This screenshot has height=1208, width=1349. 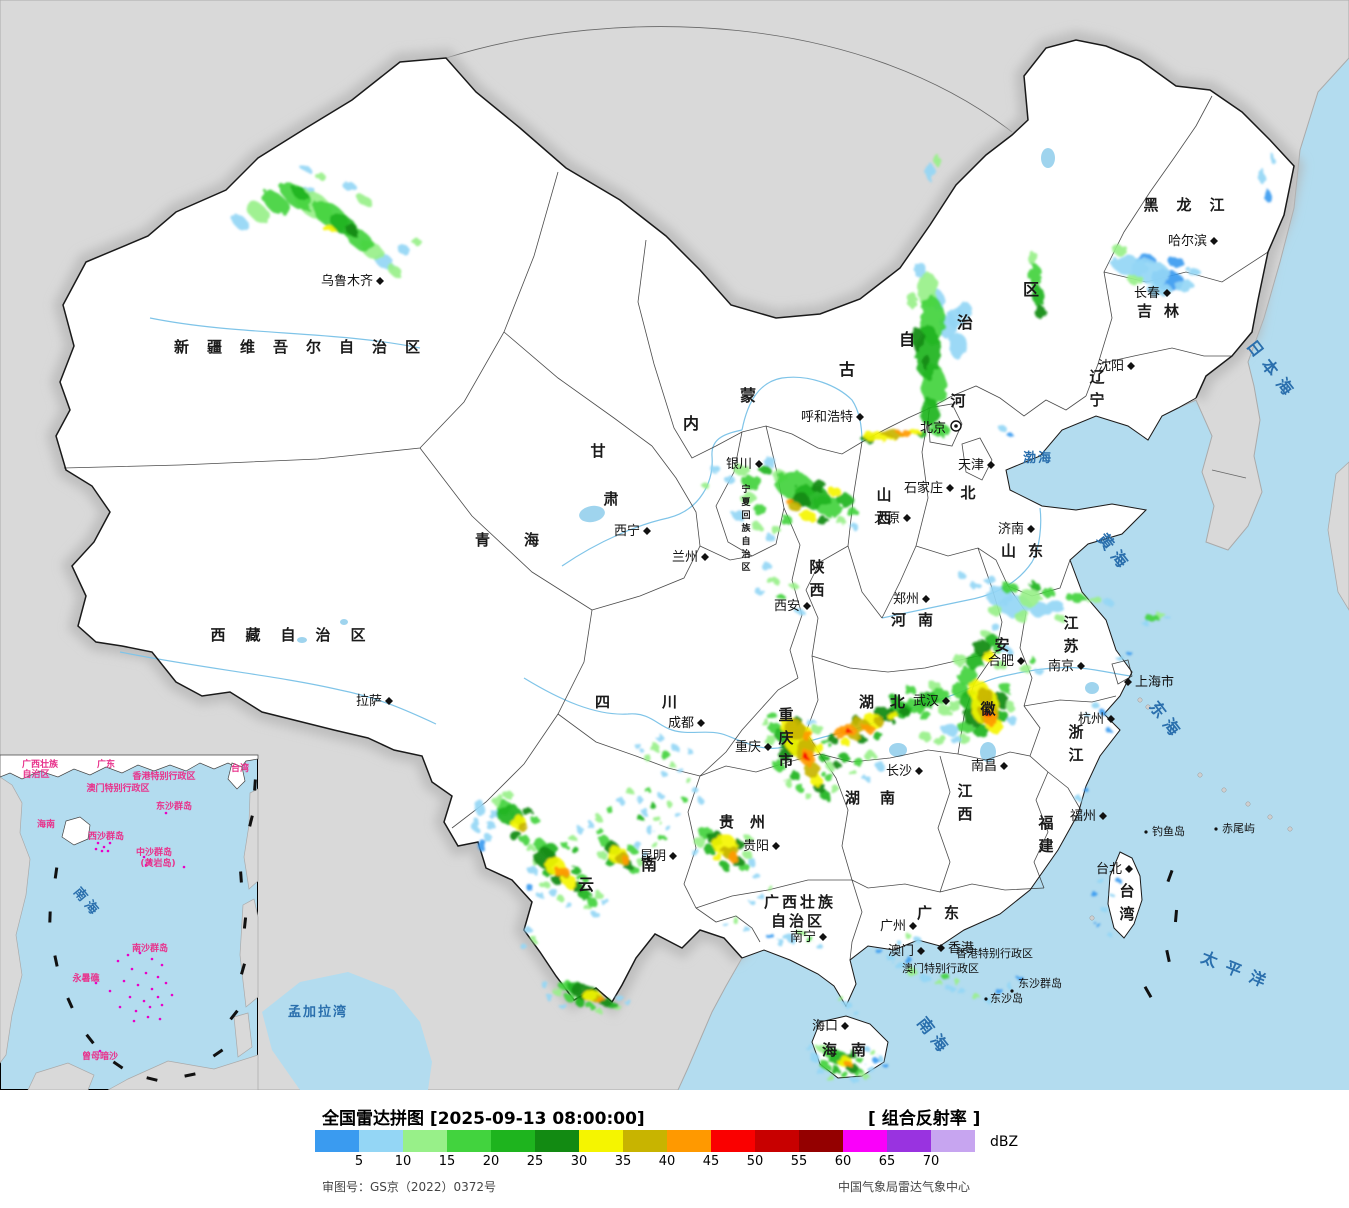 I want to click on city-label: 昆明, so click(x=653, y=856).